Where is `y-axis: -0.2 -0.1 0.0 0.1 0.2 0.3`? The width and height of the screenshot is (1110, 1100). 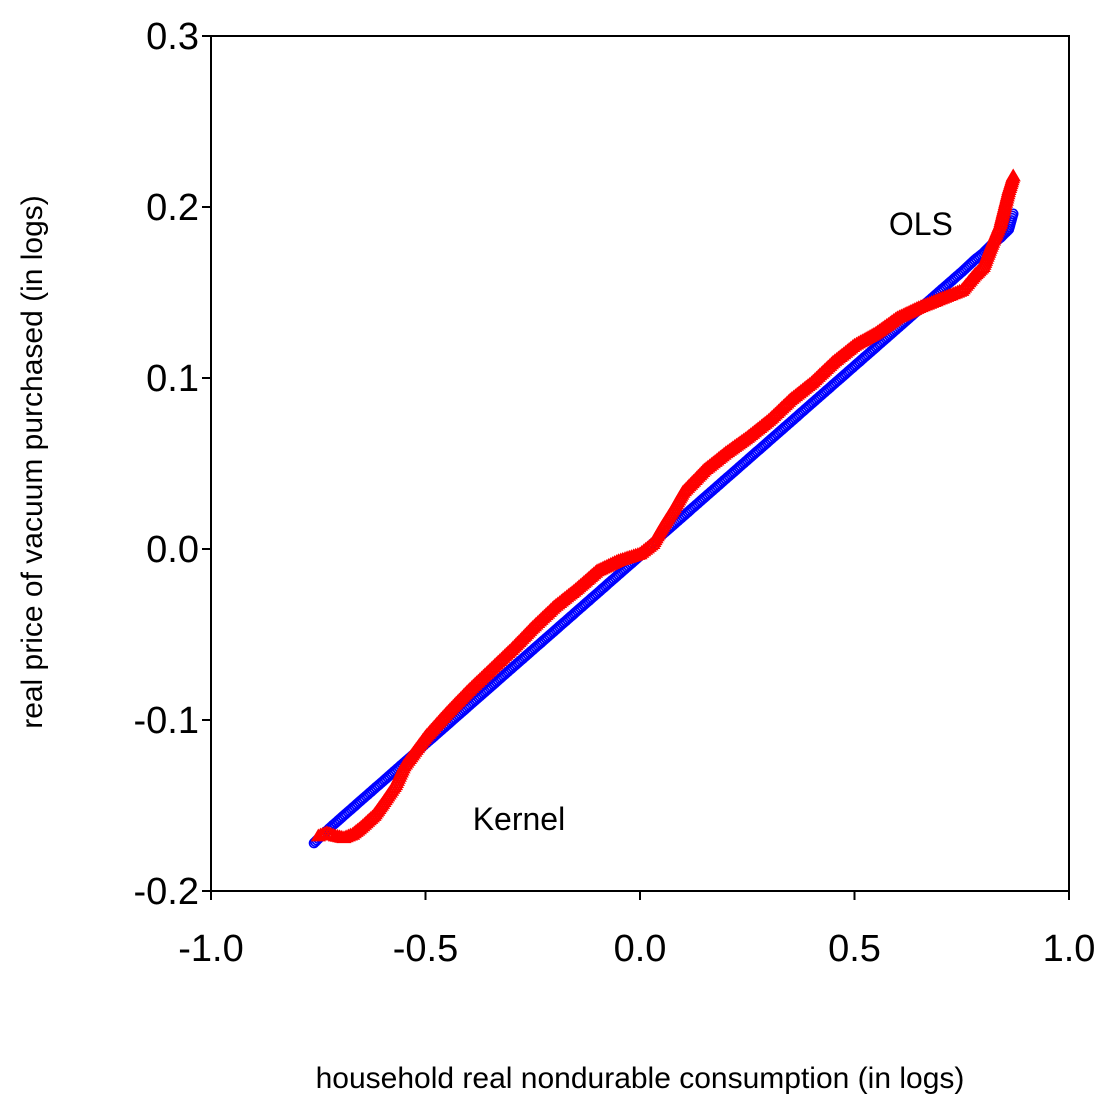 y-axis: -0.2 -0.1 0.0 0.1 0.2 0.3 is located at coordinates (172, 464).